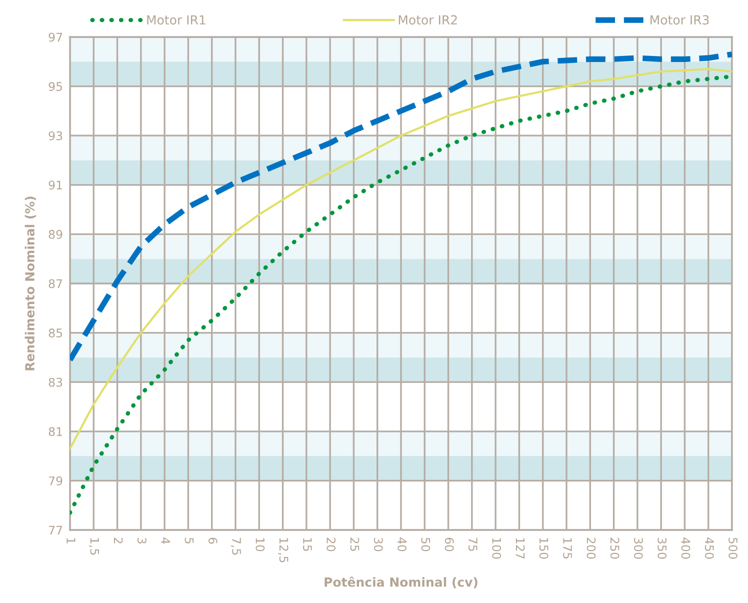 The height and width of the screenshot is (603, 748). What do you see at coordinates (55, 283) in the screenshot?
I see `y-tick-label: 87` at bounding box center [55, 283].